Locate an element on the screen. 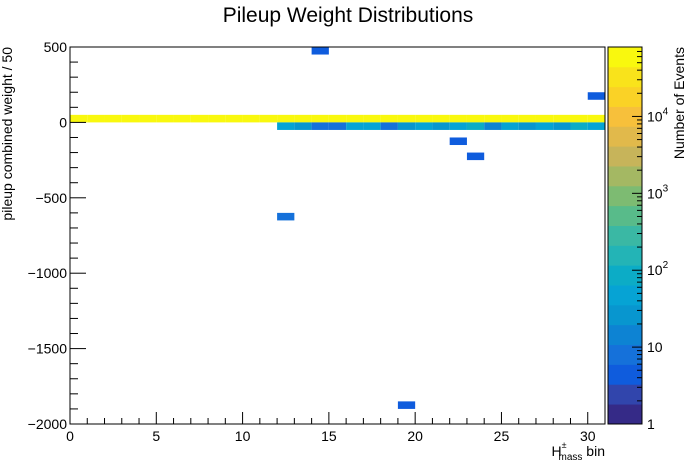  chart-title: Pileup Weight Distributions is located at coordinates (348, 15).